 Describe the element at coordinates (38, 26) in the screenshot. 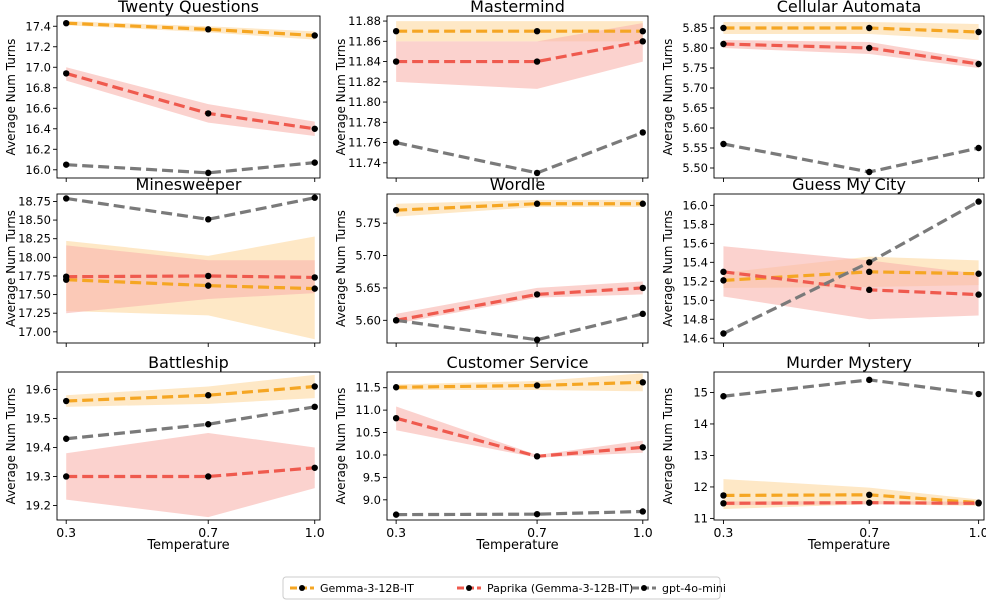

I see `panel-1-ytick-label: 17.4` at that location.